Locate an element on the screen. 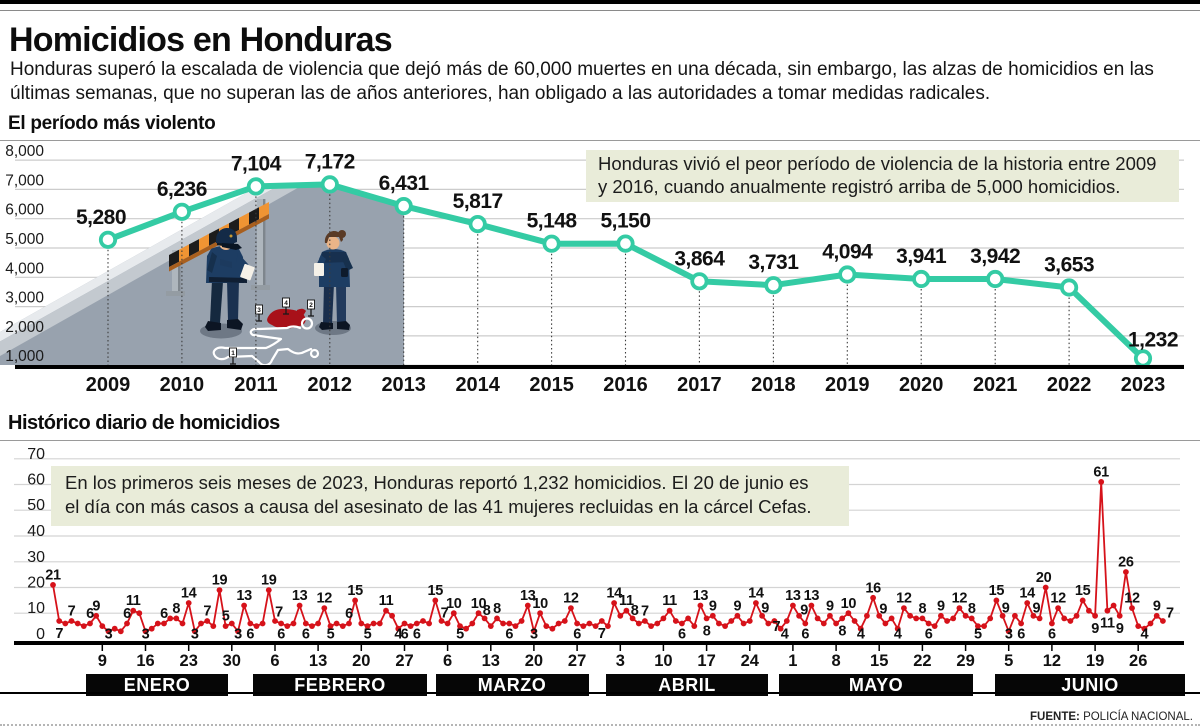 The height and width of the screenshot is (727, 1200). svg-text: 4 is located at coordinates (898, 635).